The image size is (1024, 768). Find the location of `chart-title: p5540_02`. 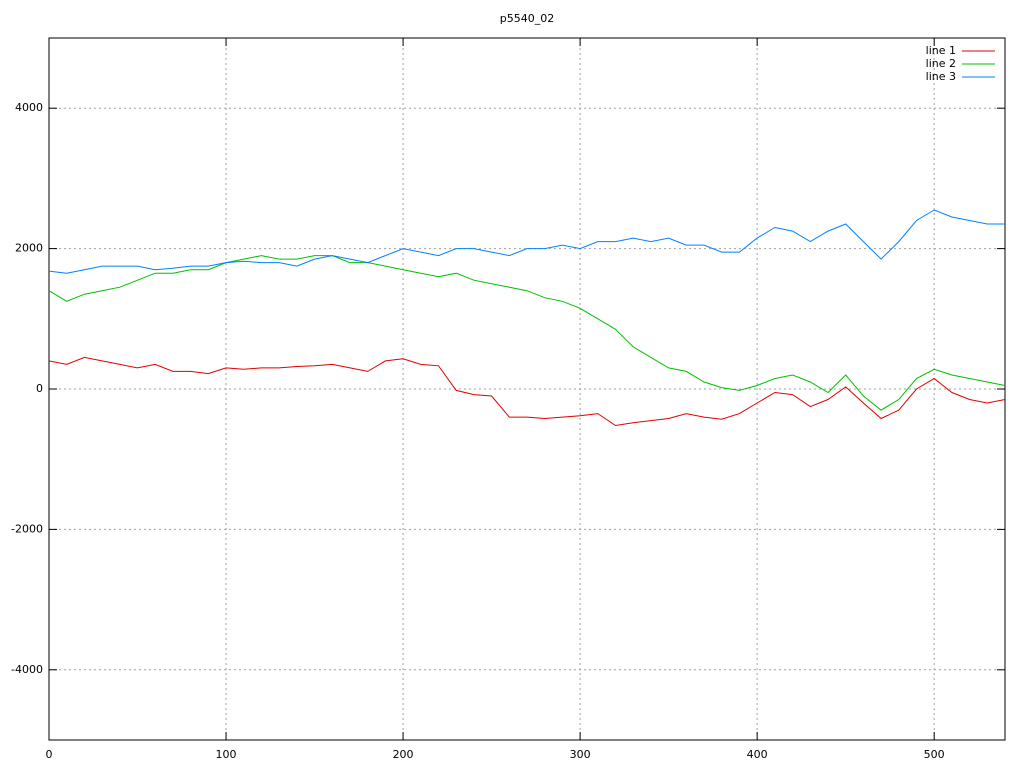

chart-title: p5540_02 is located at coordinates (527, 18).